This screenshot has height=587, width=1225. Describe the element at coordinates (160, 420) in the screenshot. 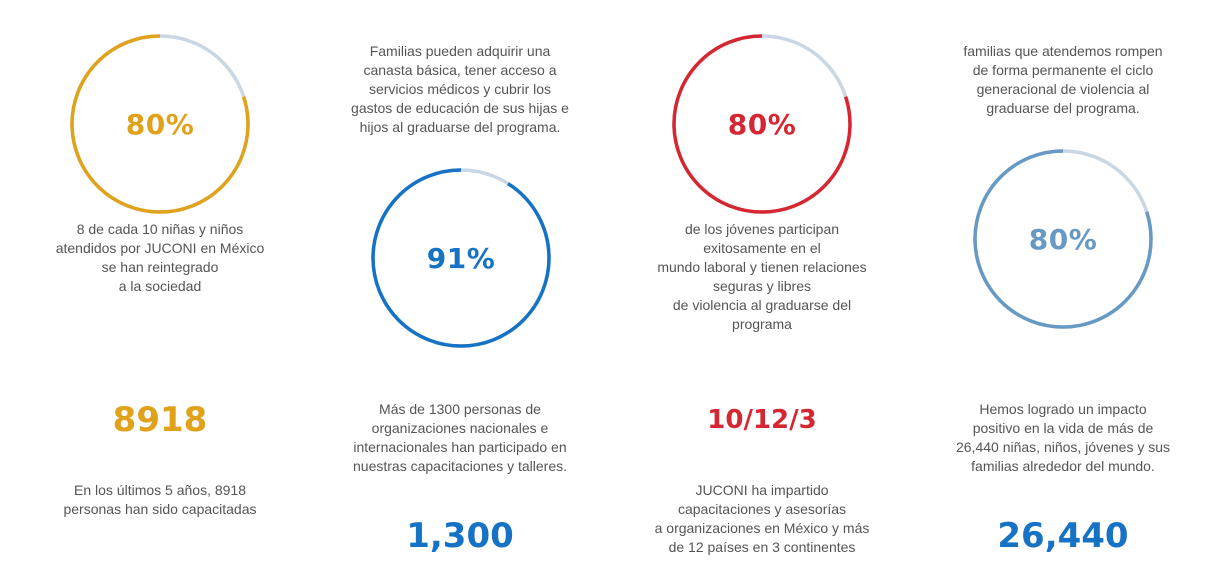

I see `big-number-1: 8918` at that location.